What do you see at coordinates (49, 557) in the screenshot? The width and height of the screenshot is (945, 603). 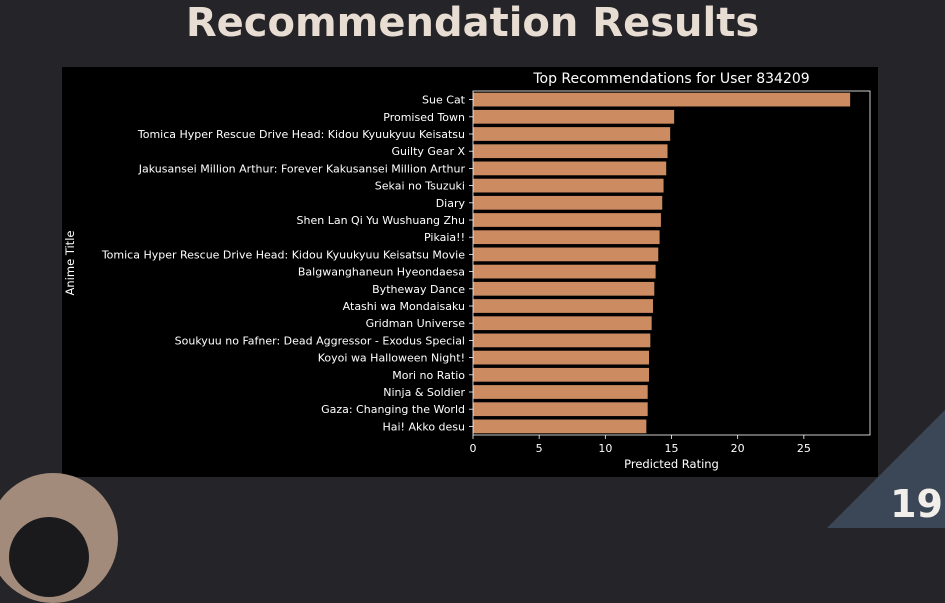 I see `decorative-circle-inner` at bounding box center [49, 557].